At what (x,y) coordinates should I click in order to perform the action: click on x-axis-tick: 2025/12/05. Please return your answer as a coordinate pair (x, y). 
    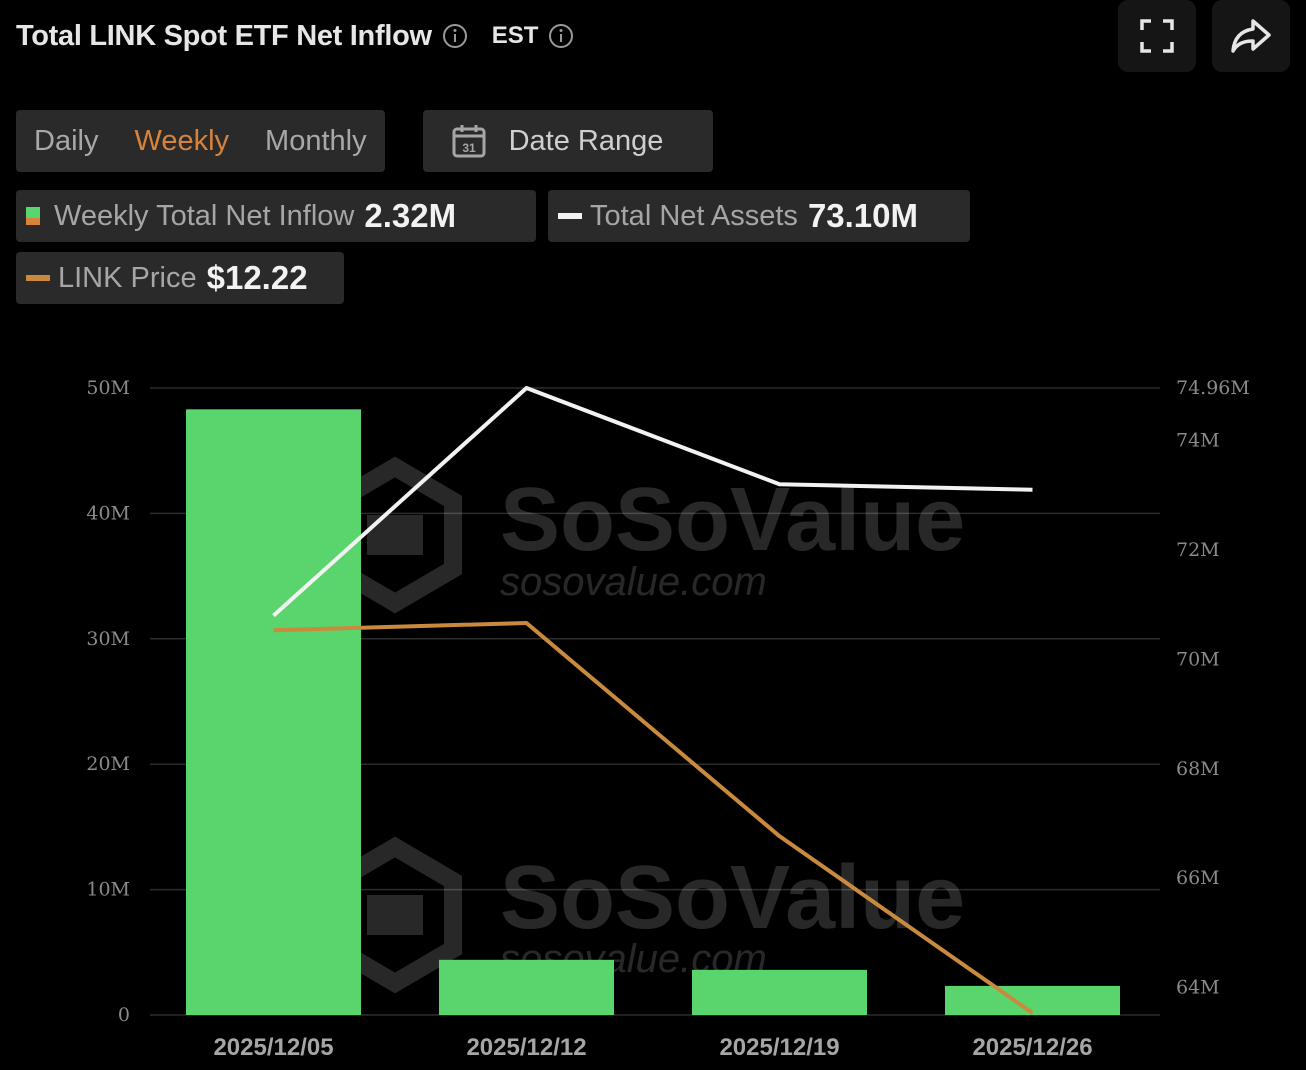
    Looking at the image, I should click on (273, 1047).